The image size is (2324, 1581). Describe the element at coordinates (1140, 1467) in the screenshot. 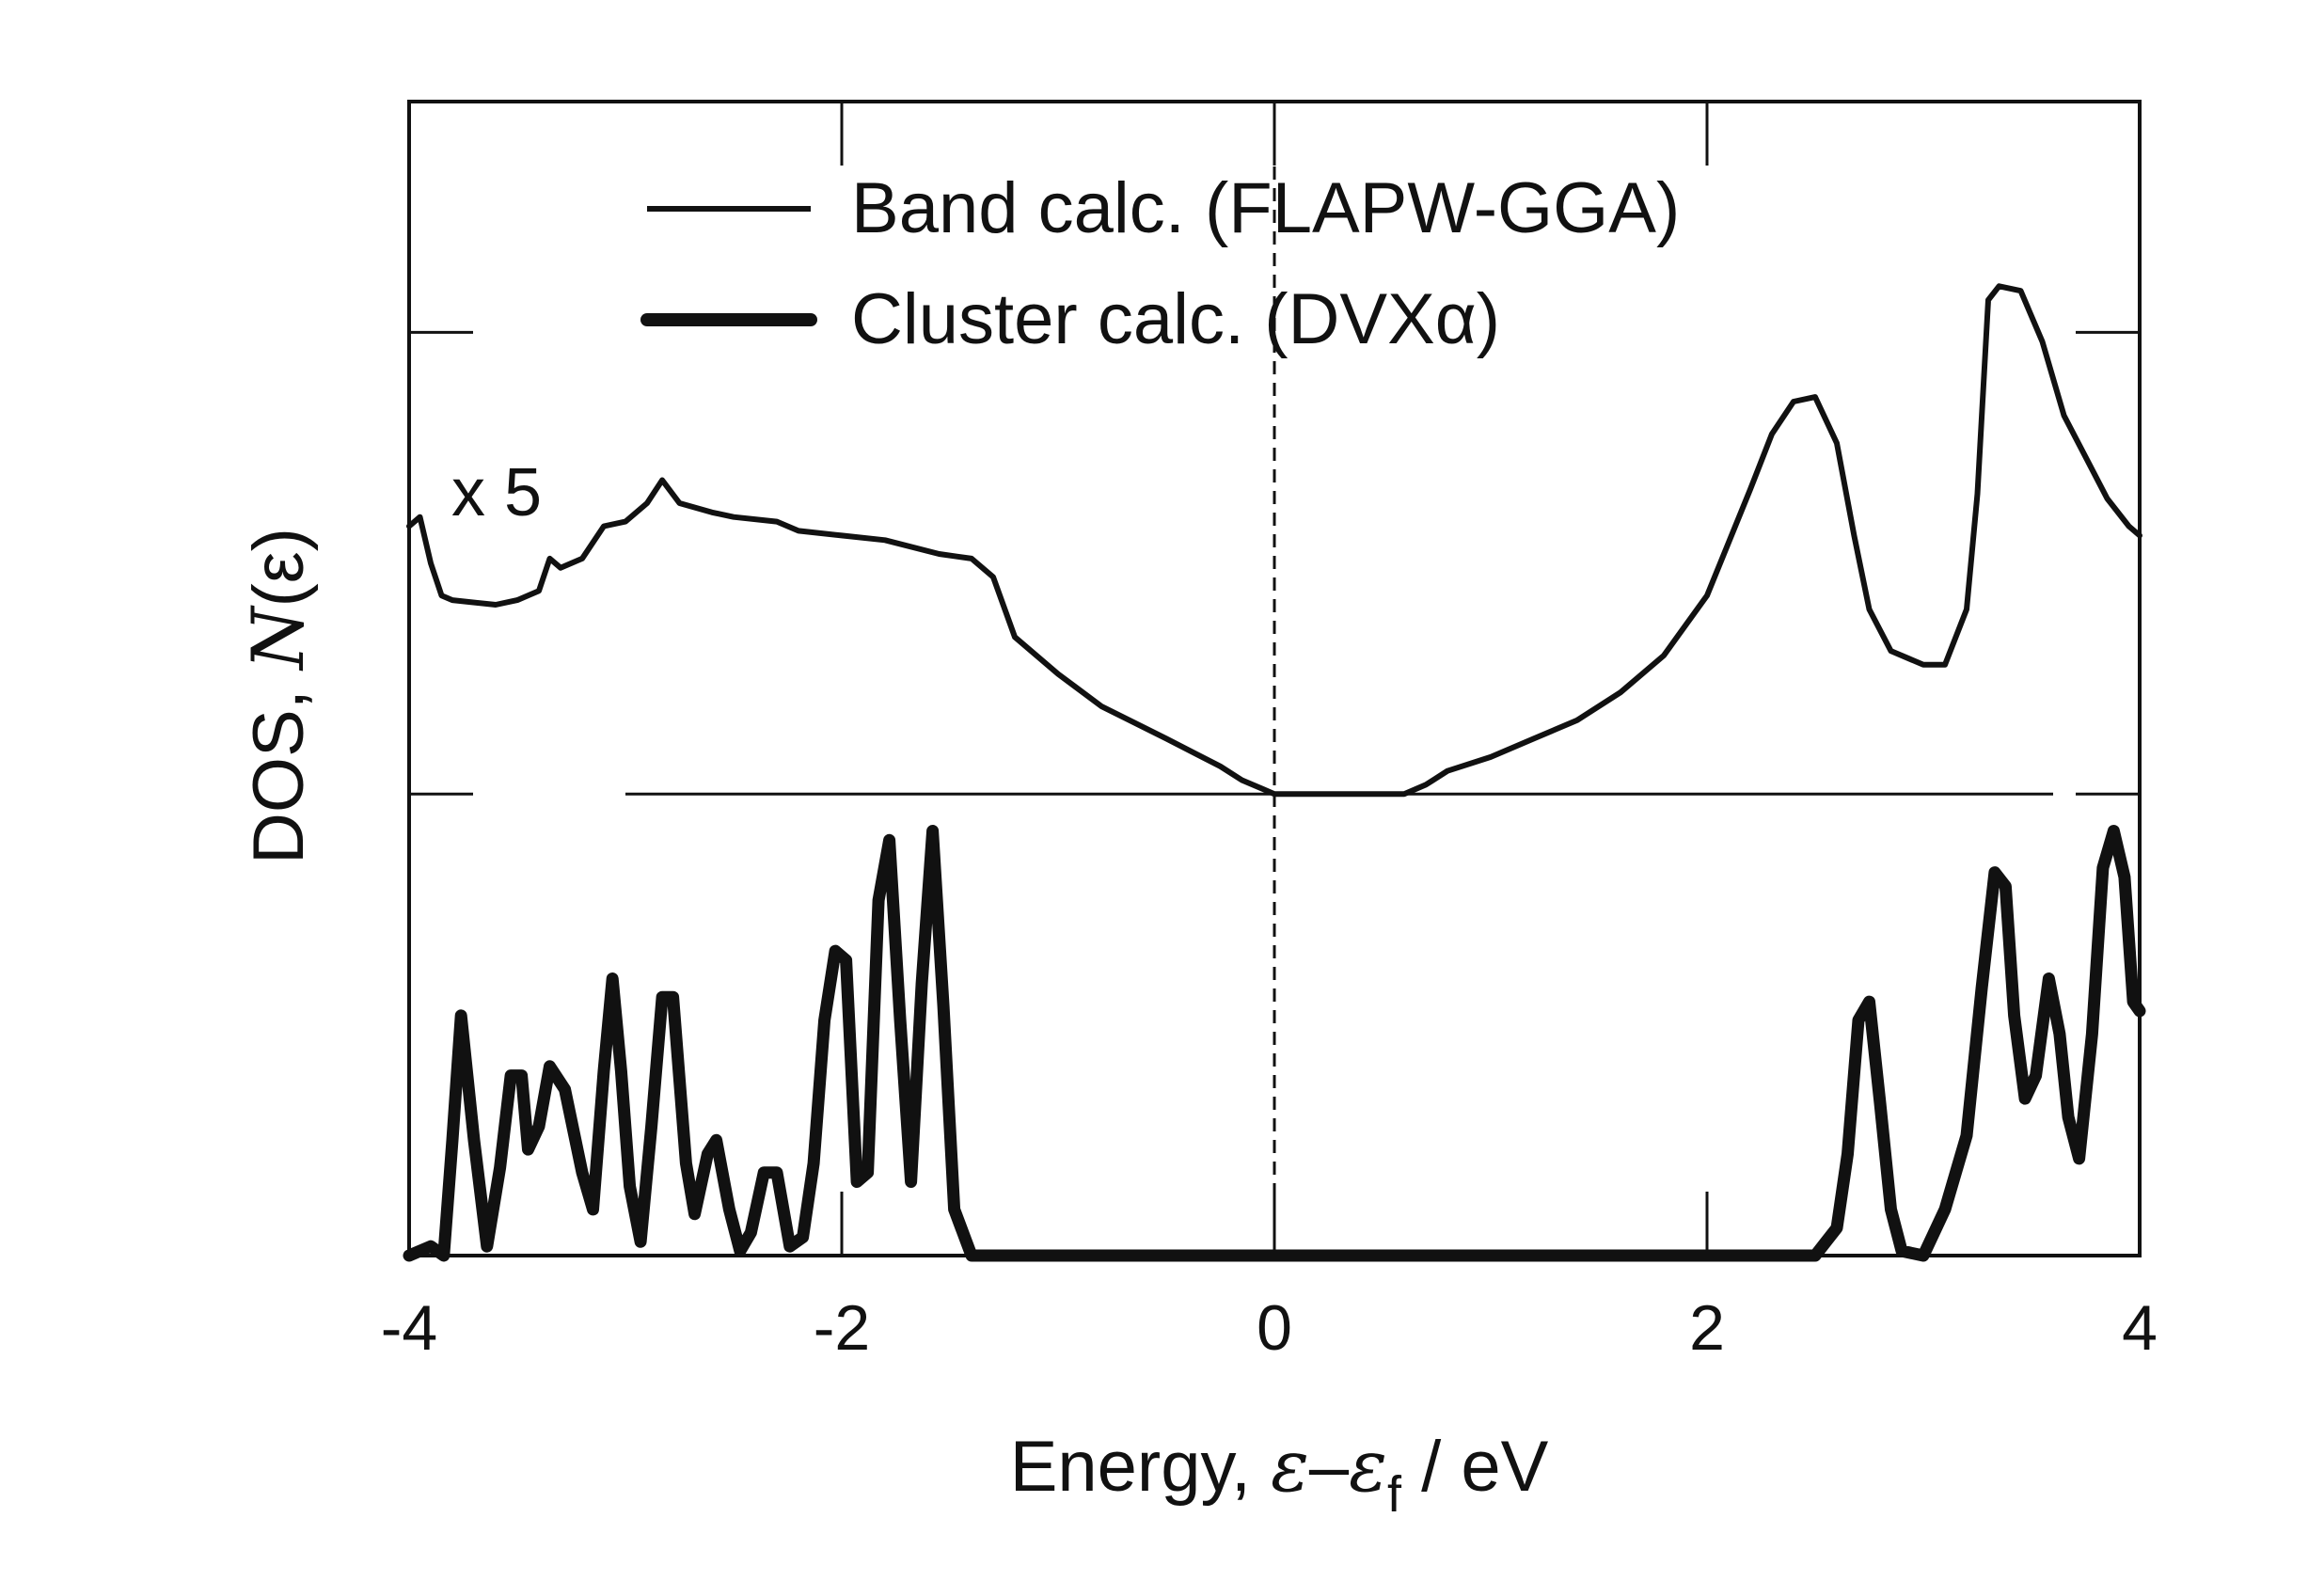

I see `x-axis-title-prefix: Energy,` at that location.